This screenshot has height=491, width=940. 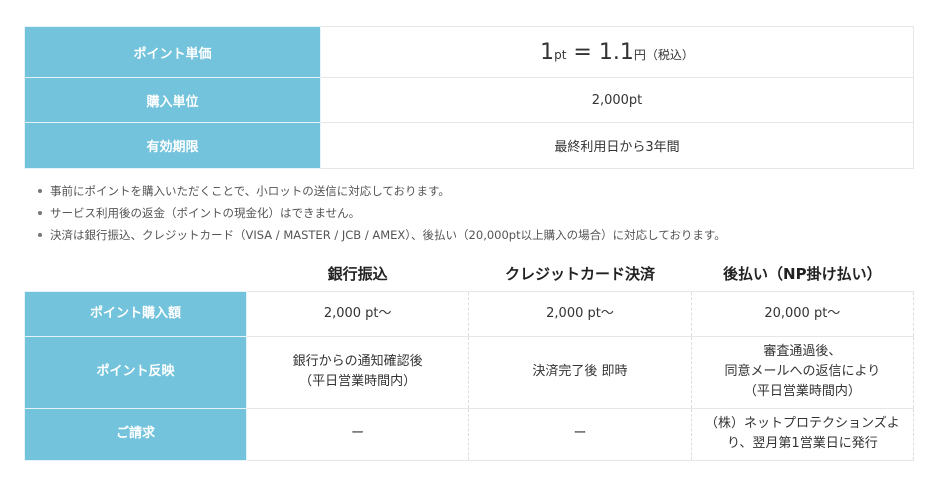 I want to click on note-item: サービス利用後の返金（ポイントの現金化）はできません。, so click(x=381, y=213).